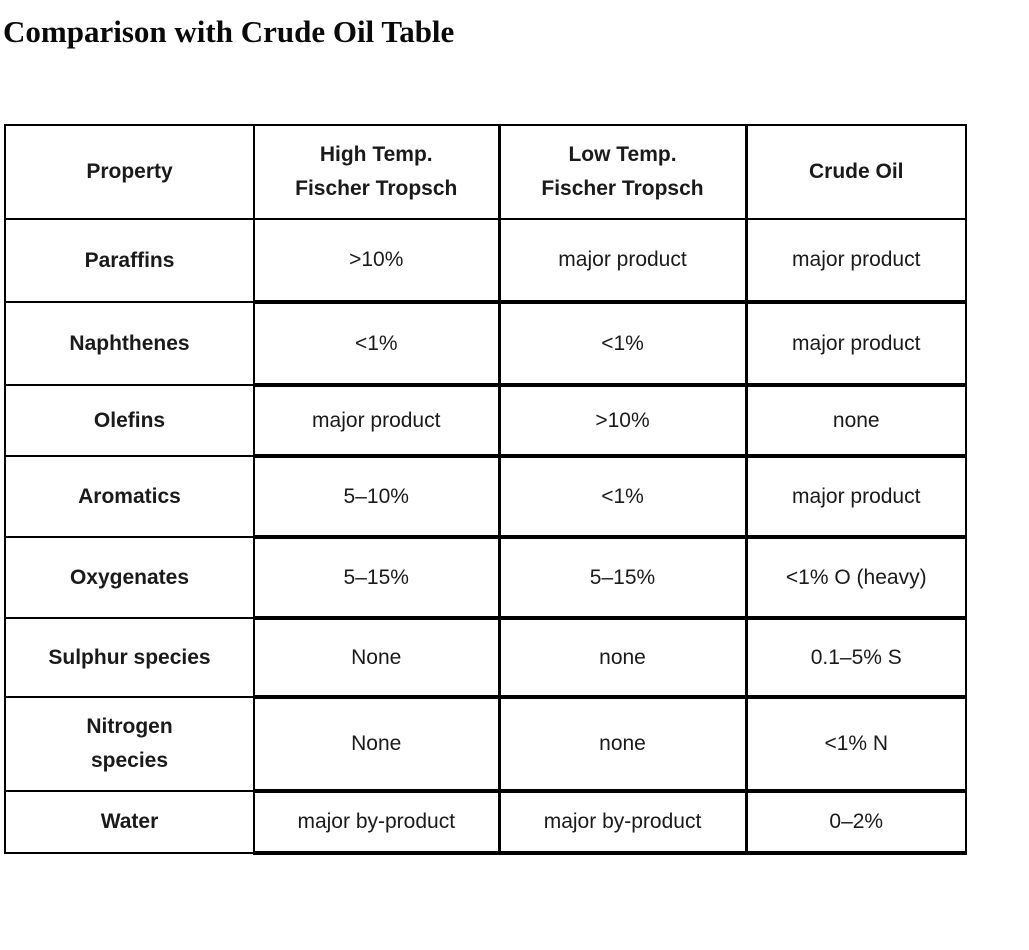 Image resolution: width=1029 pixels, height=950 pixels. What do you see at coordinates (855, 578) in the screenshot?
I see `value-cell-crude: <1% O (heavy)` at bounding box center [855, 578].